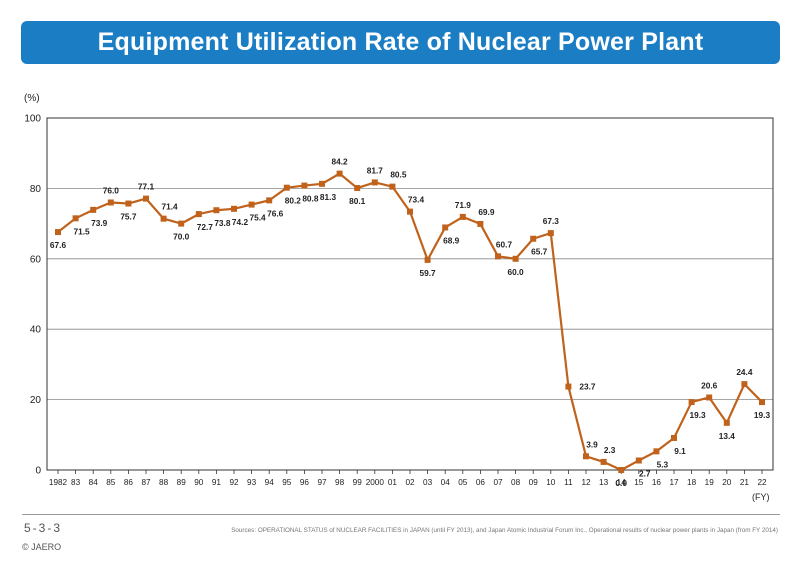 The height and width of the screenshot is (566, 800). Describe the element at coordinates (428, 273) in the screenshot. I see `data-label: 59.7` at that location.